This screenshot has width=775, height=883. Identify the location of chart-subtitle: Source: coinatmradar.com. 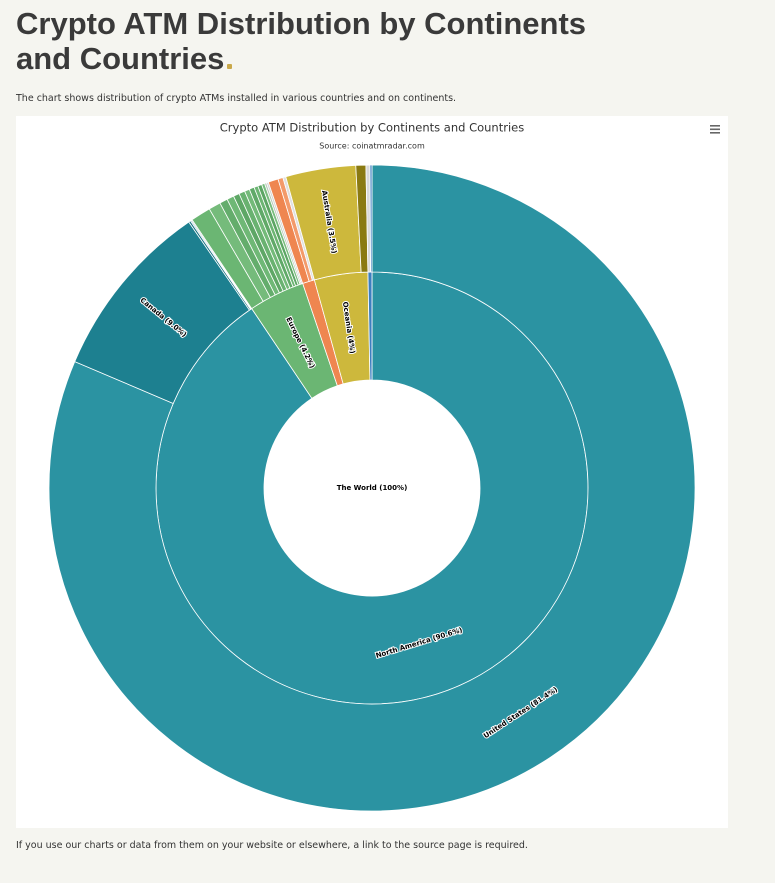
(372, 146).